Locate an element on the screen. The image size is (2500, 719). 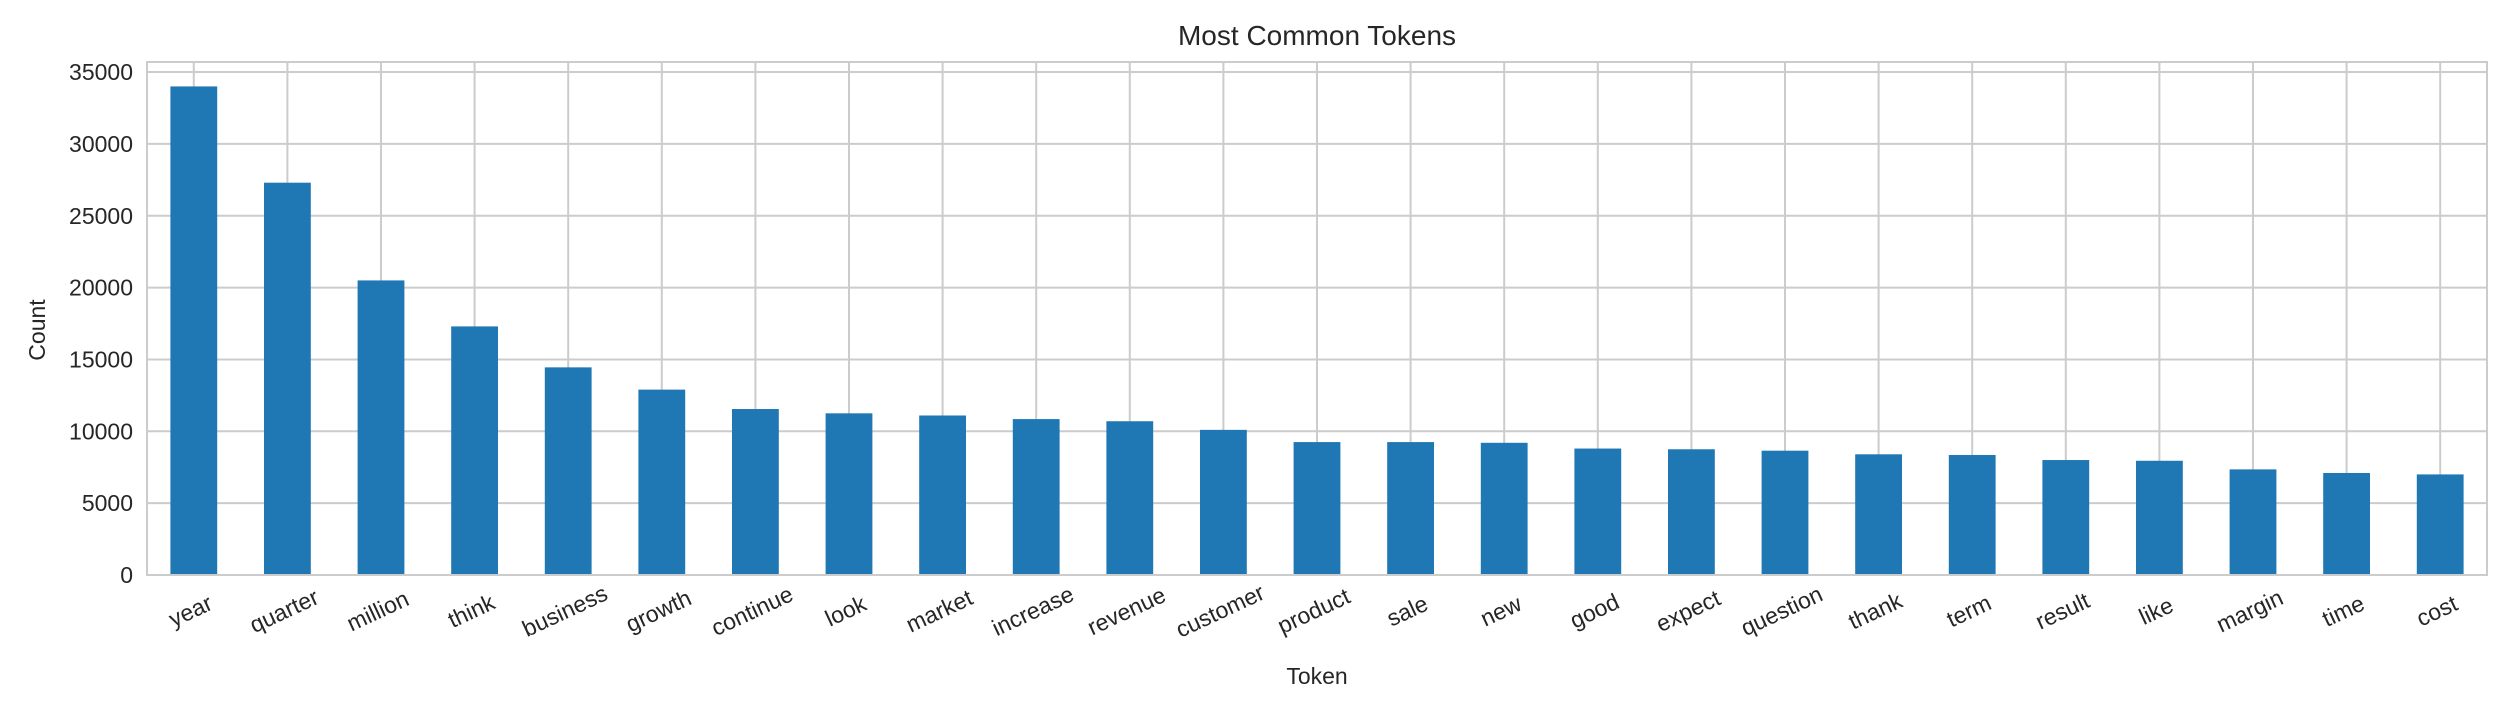
y-tick-label: 30000 is located at coordinates (101, 144).